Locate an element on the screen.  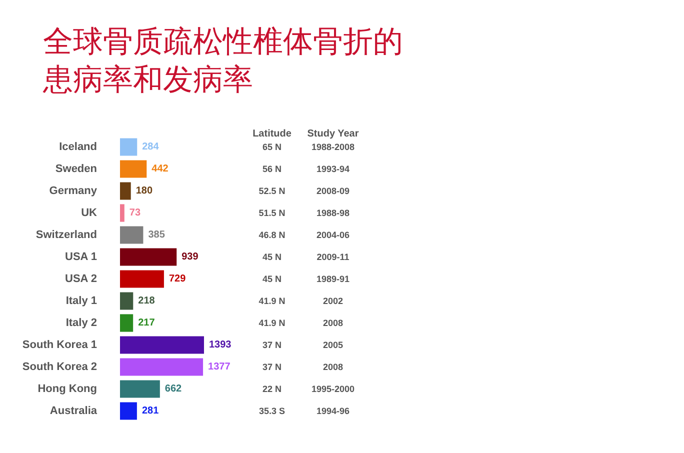
data-label: 73 is located at coordinates (135, 213).